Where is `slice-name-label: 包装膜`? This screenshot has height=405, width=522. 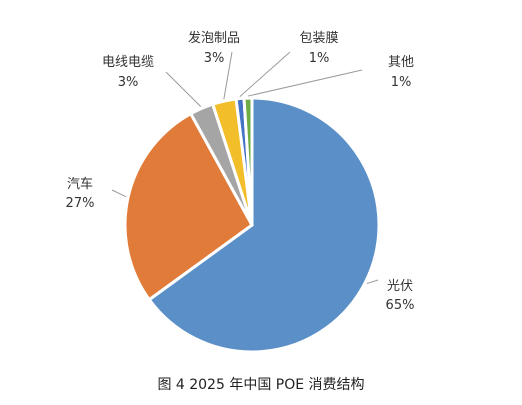 slice-name-label: 包装膜 is located at coordinates (318, 38).